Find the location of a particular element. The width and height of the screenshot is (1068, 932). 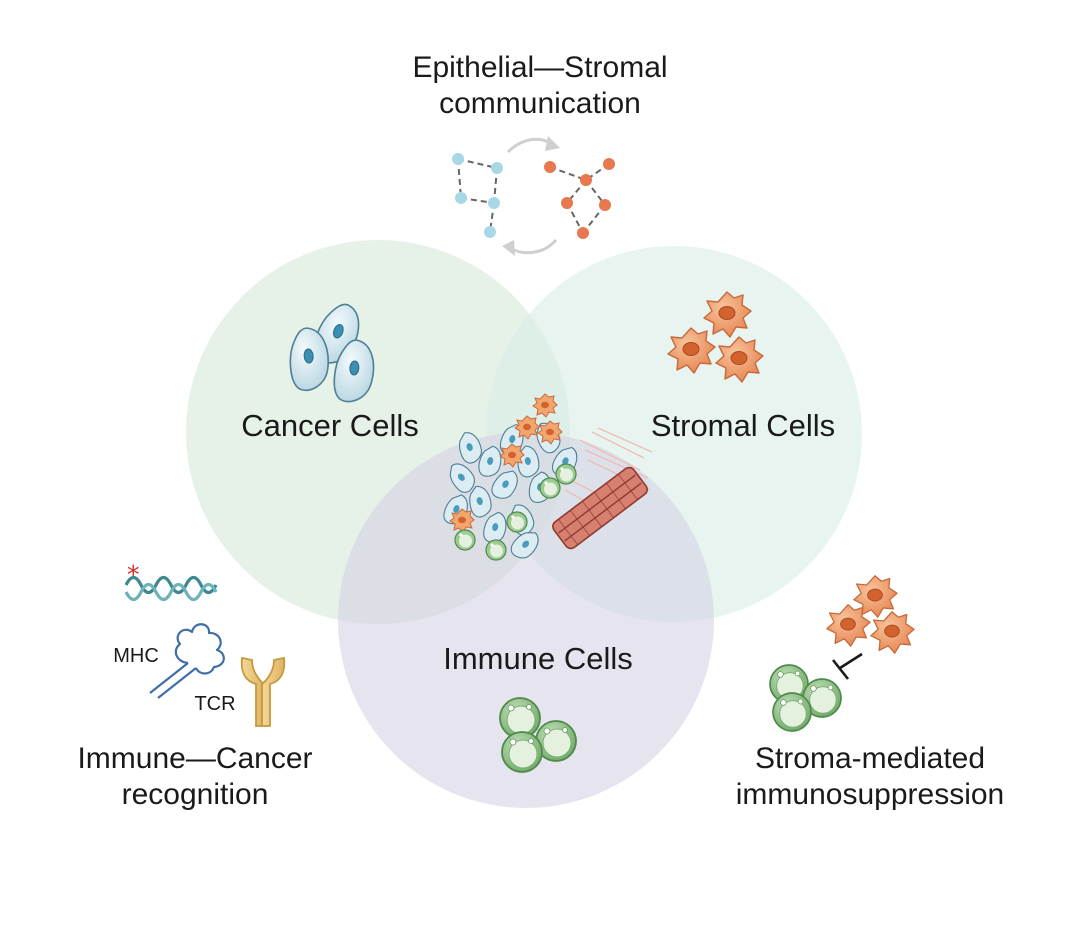

suppressing-stromal-cell-icon is located at coordinates (870, 614).